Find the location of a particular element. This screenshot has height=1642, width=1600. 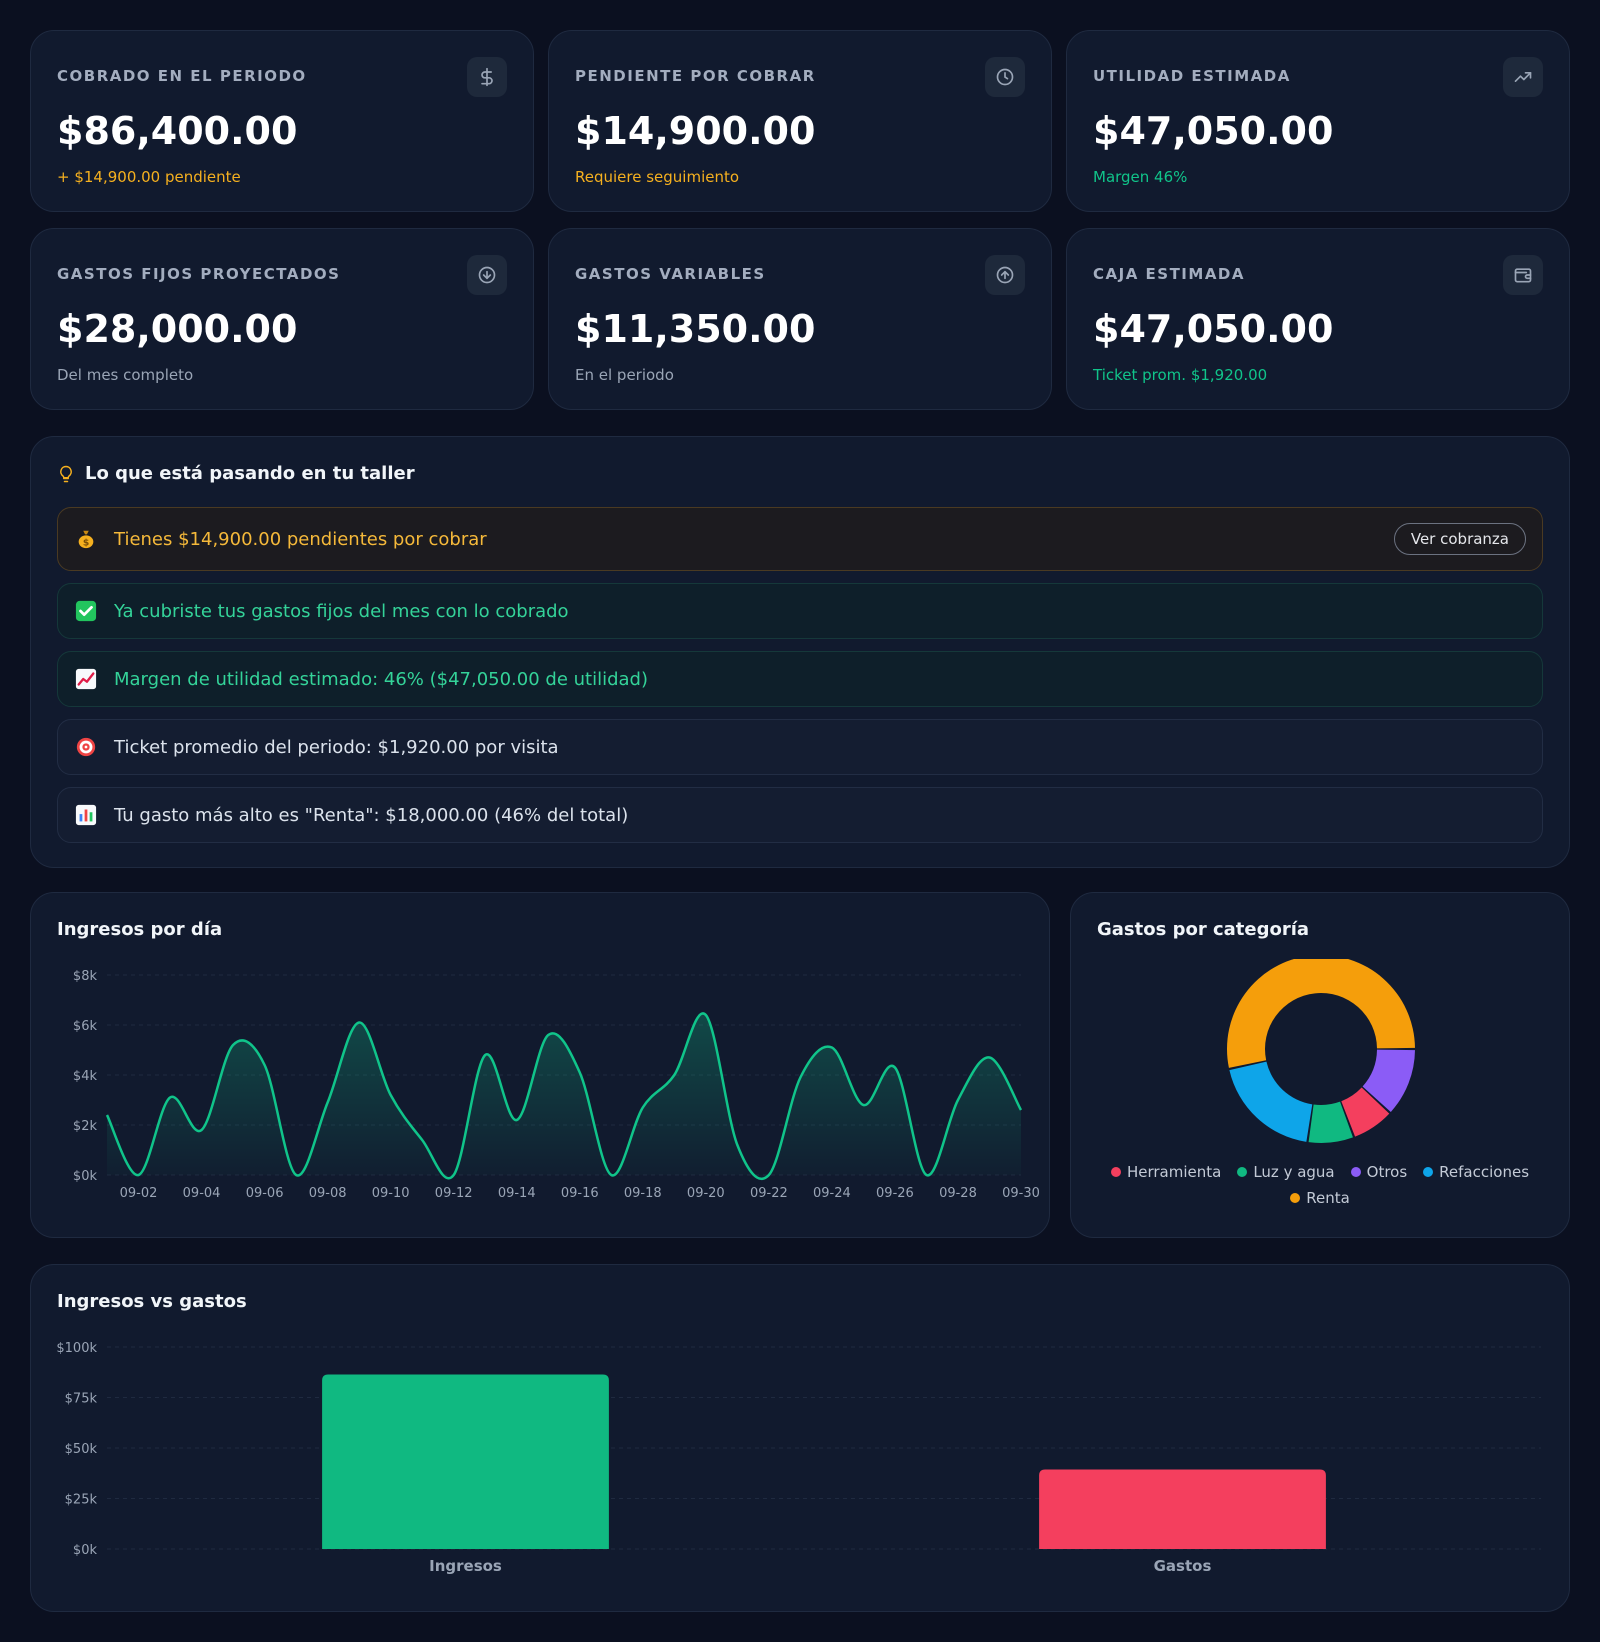

x-tick-label: Gastos is located at coordinates (1183, 1566).